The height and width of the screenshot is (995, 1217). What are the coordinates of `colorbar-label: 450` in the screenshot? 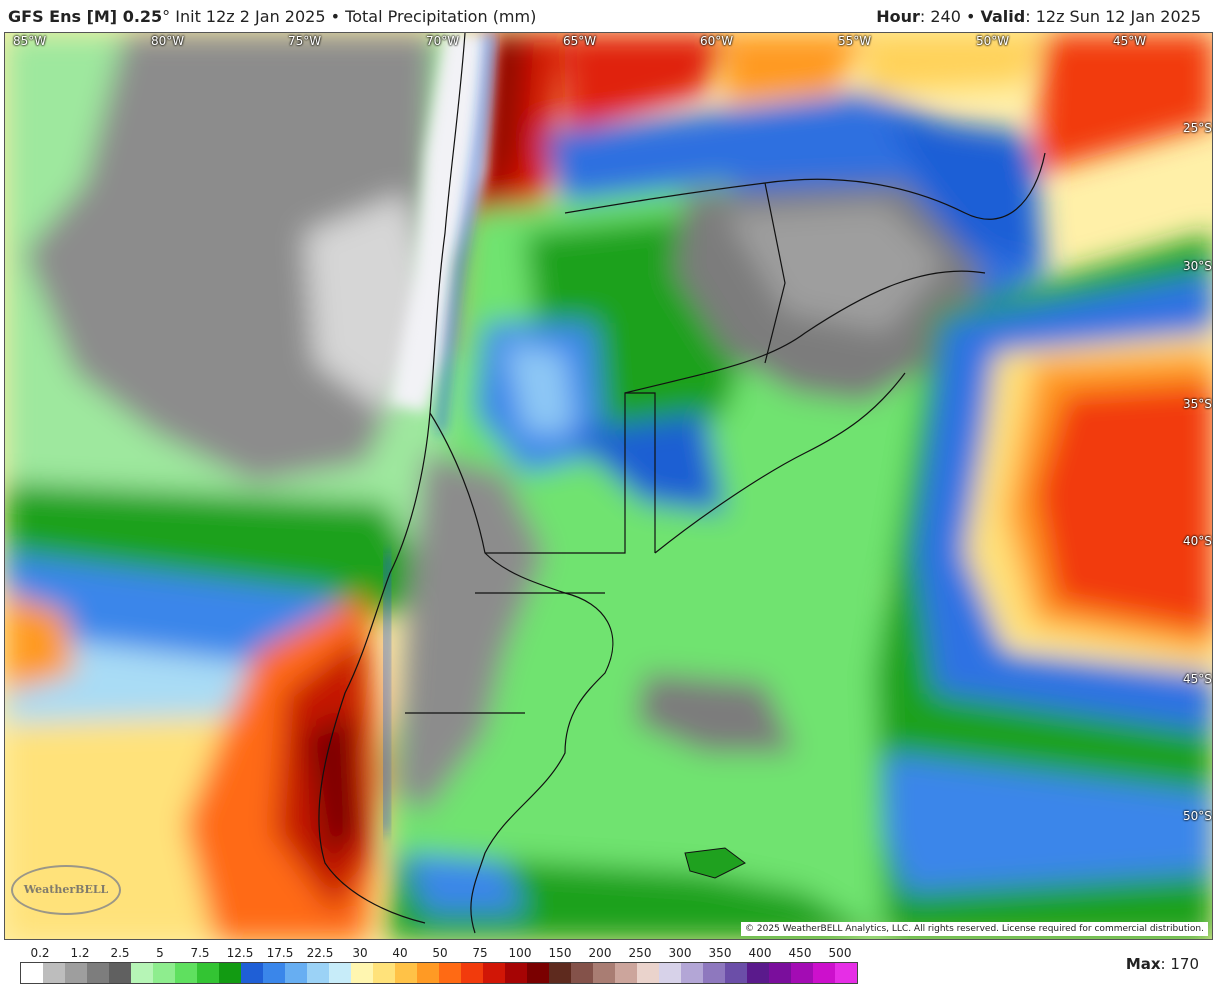 It's located at (800, 953).